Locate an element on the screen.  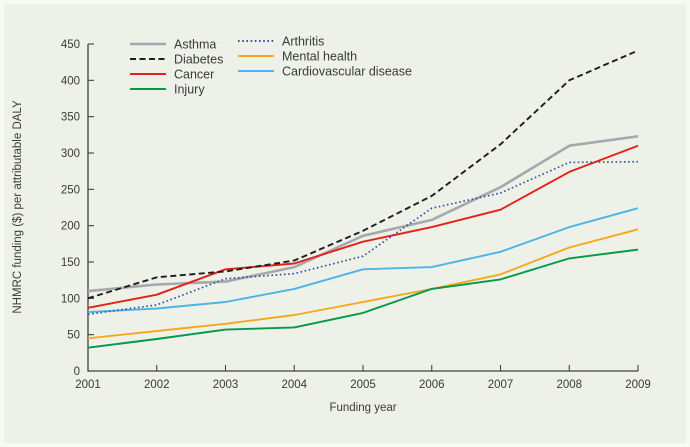
y-tick-label: 250 is located at coordinates (70, 190).